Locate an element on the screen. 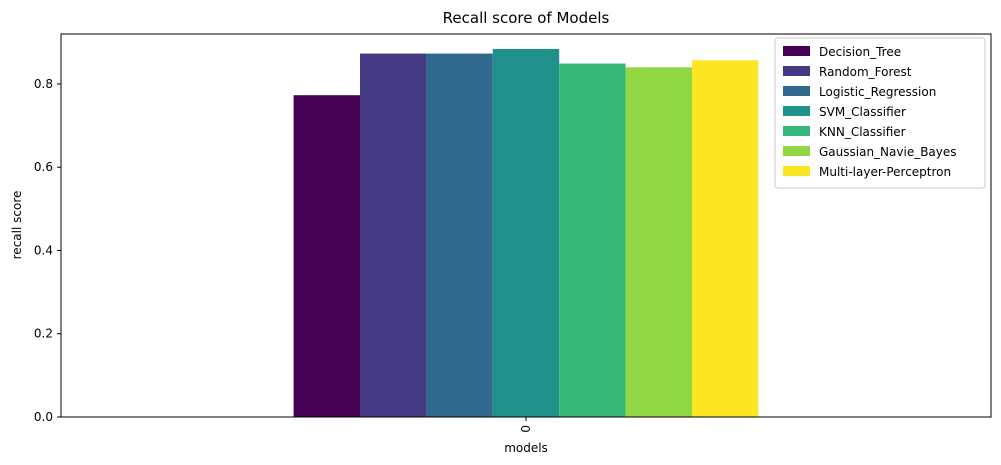 This screenshot has width=1001, height=465. bar-decision-tree is located at coordinates (326, 256).